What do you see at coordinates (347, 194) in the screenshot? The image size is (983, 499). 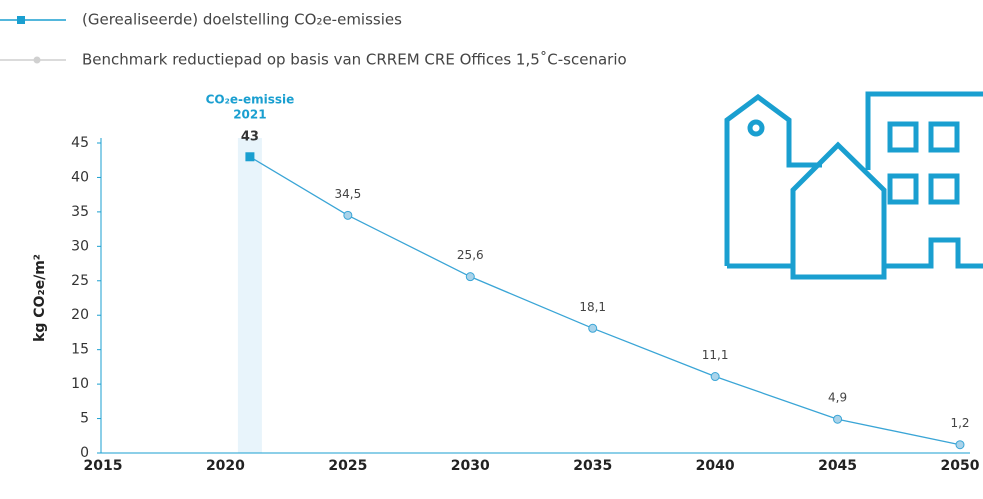 I see `value-label: 34,5` at bounding box center [347, 194].